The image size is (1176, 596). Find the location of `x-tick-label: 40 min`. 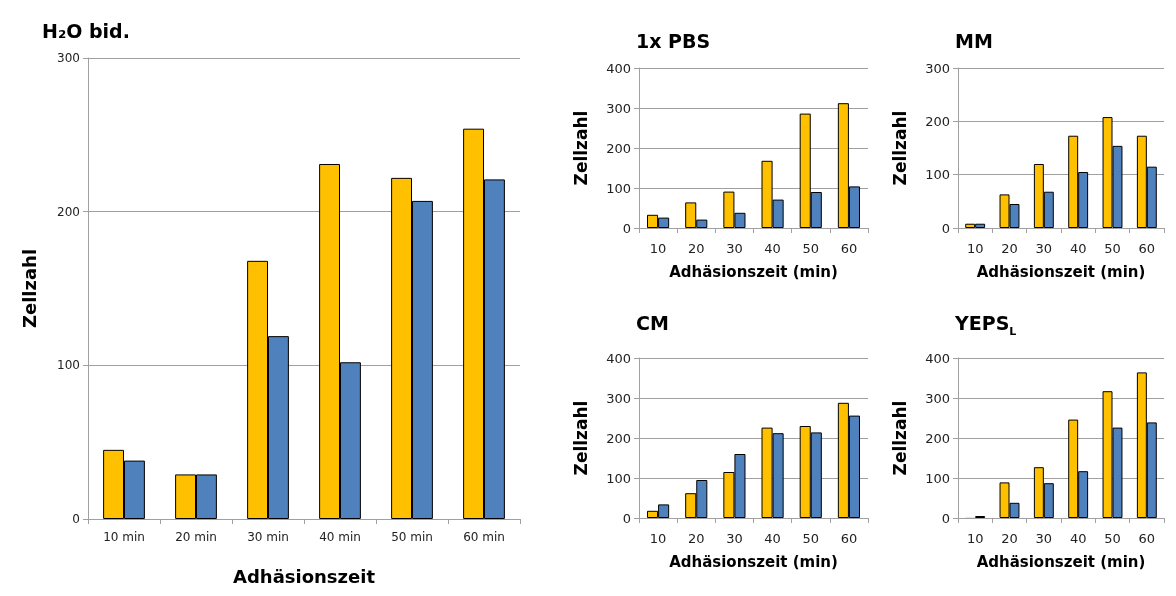

x-tick-label: 40 min is located at coordinates (340, 537).